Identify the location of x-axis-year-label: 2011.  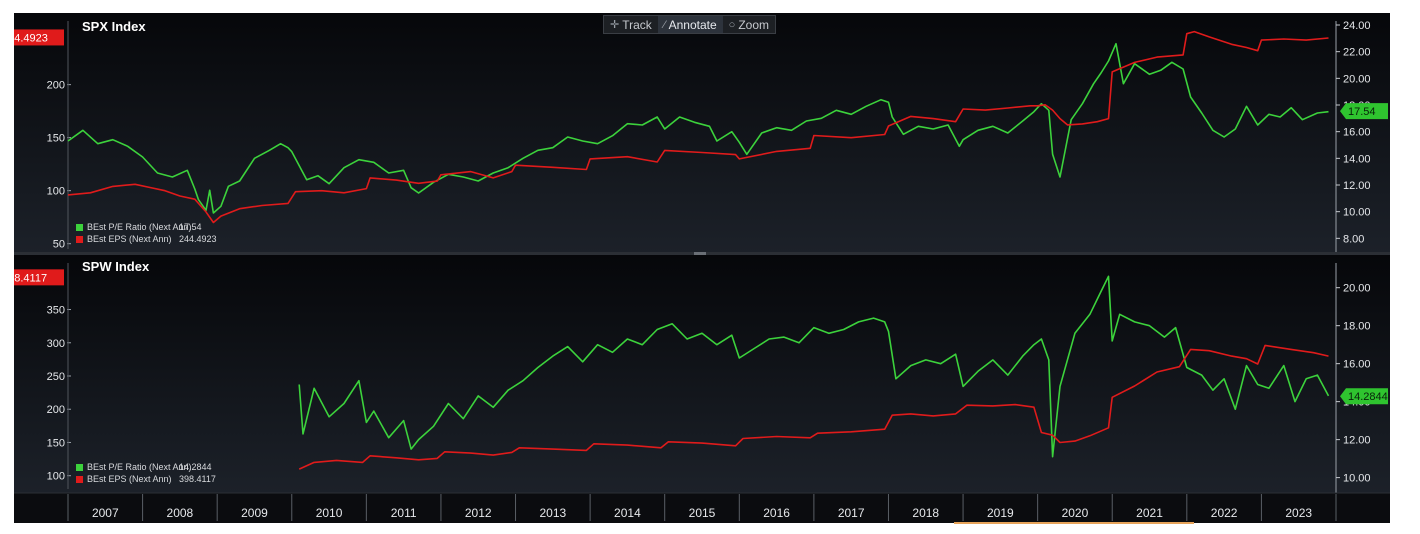
(404, 513).